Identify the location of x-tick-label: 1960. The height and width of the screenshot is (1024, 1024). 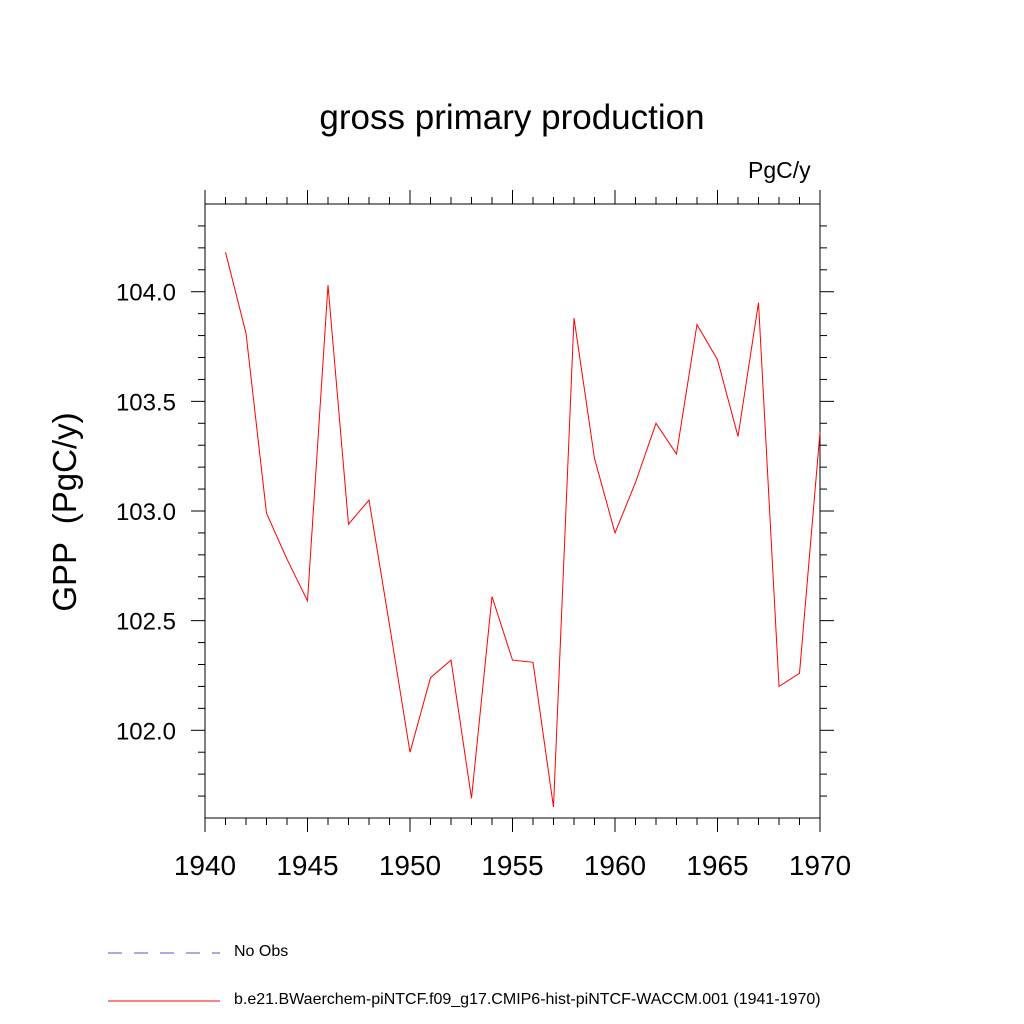
(615, 865).